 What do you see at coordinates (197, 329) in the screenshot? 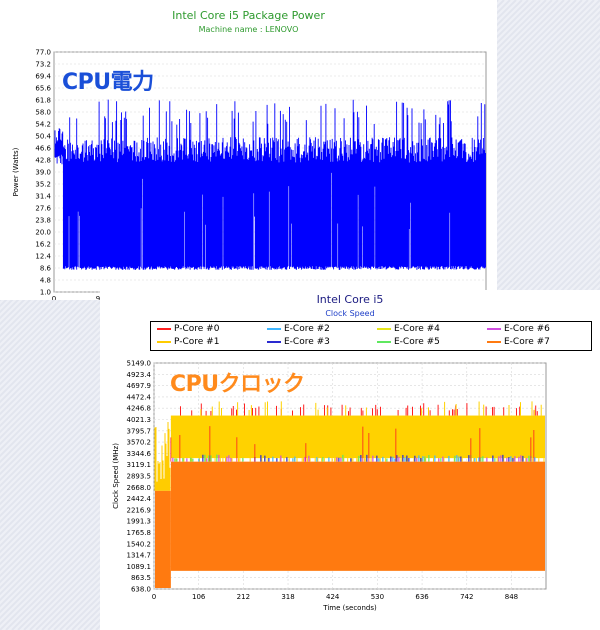
I see `legend-label: P-Core #0` at bounding box center [197, 329].